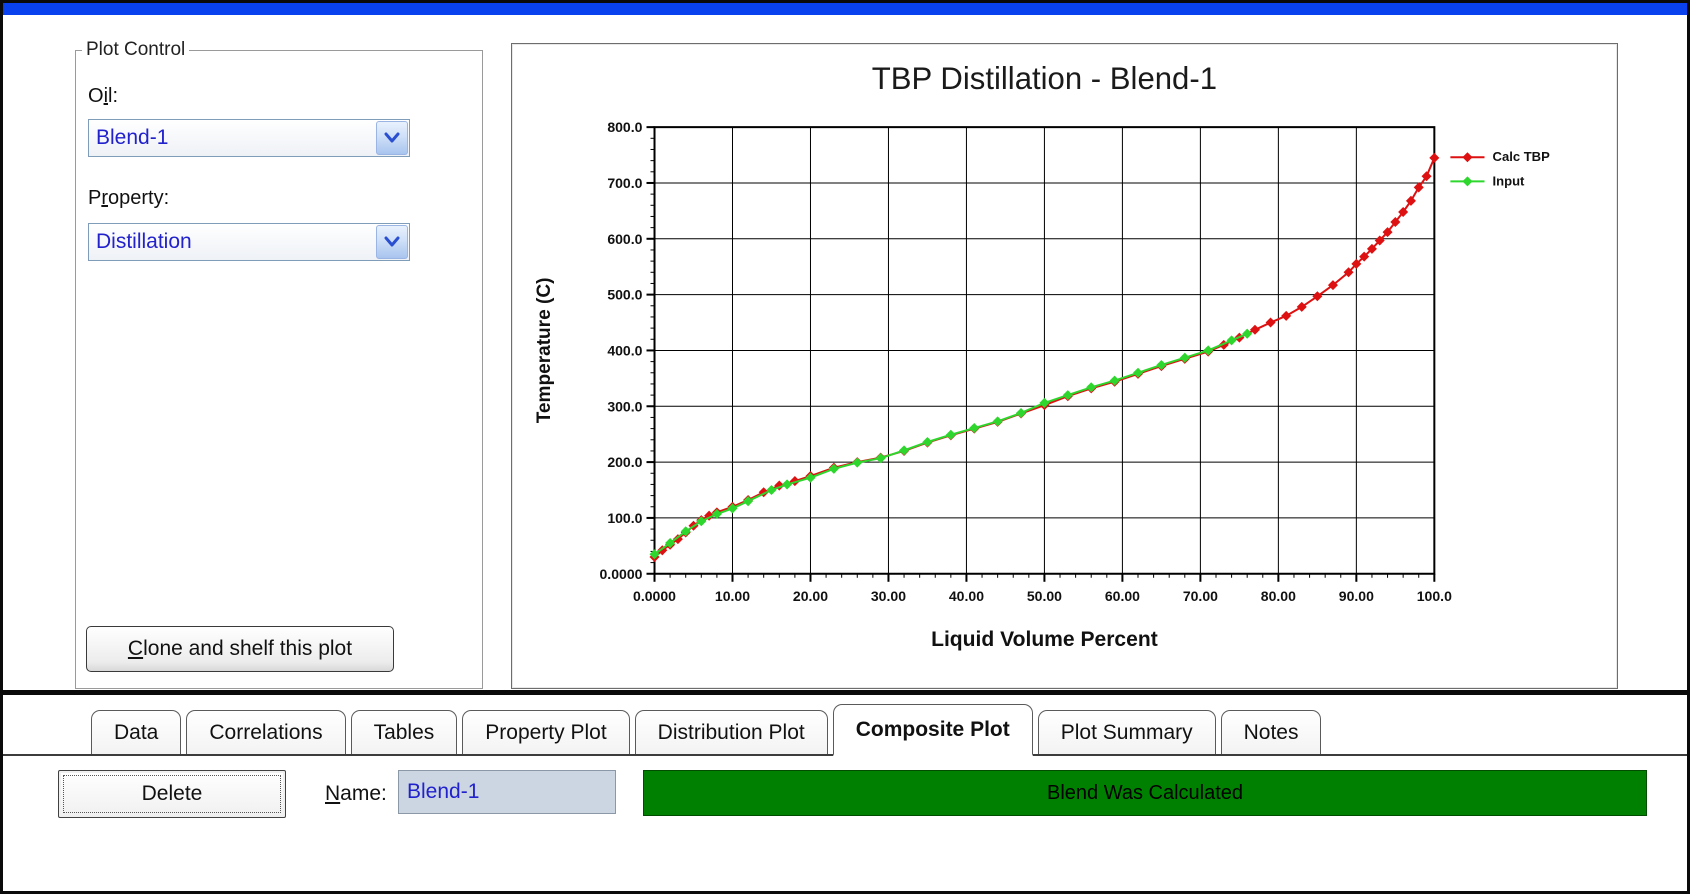  I want to click on svg-text: TBP Distillation - Blend-1, so click(1044, 78).